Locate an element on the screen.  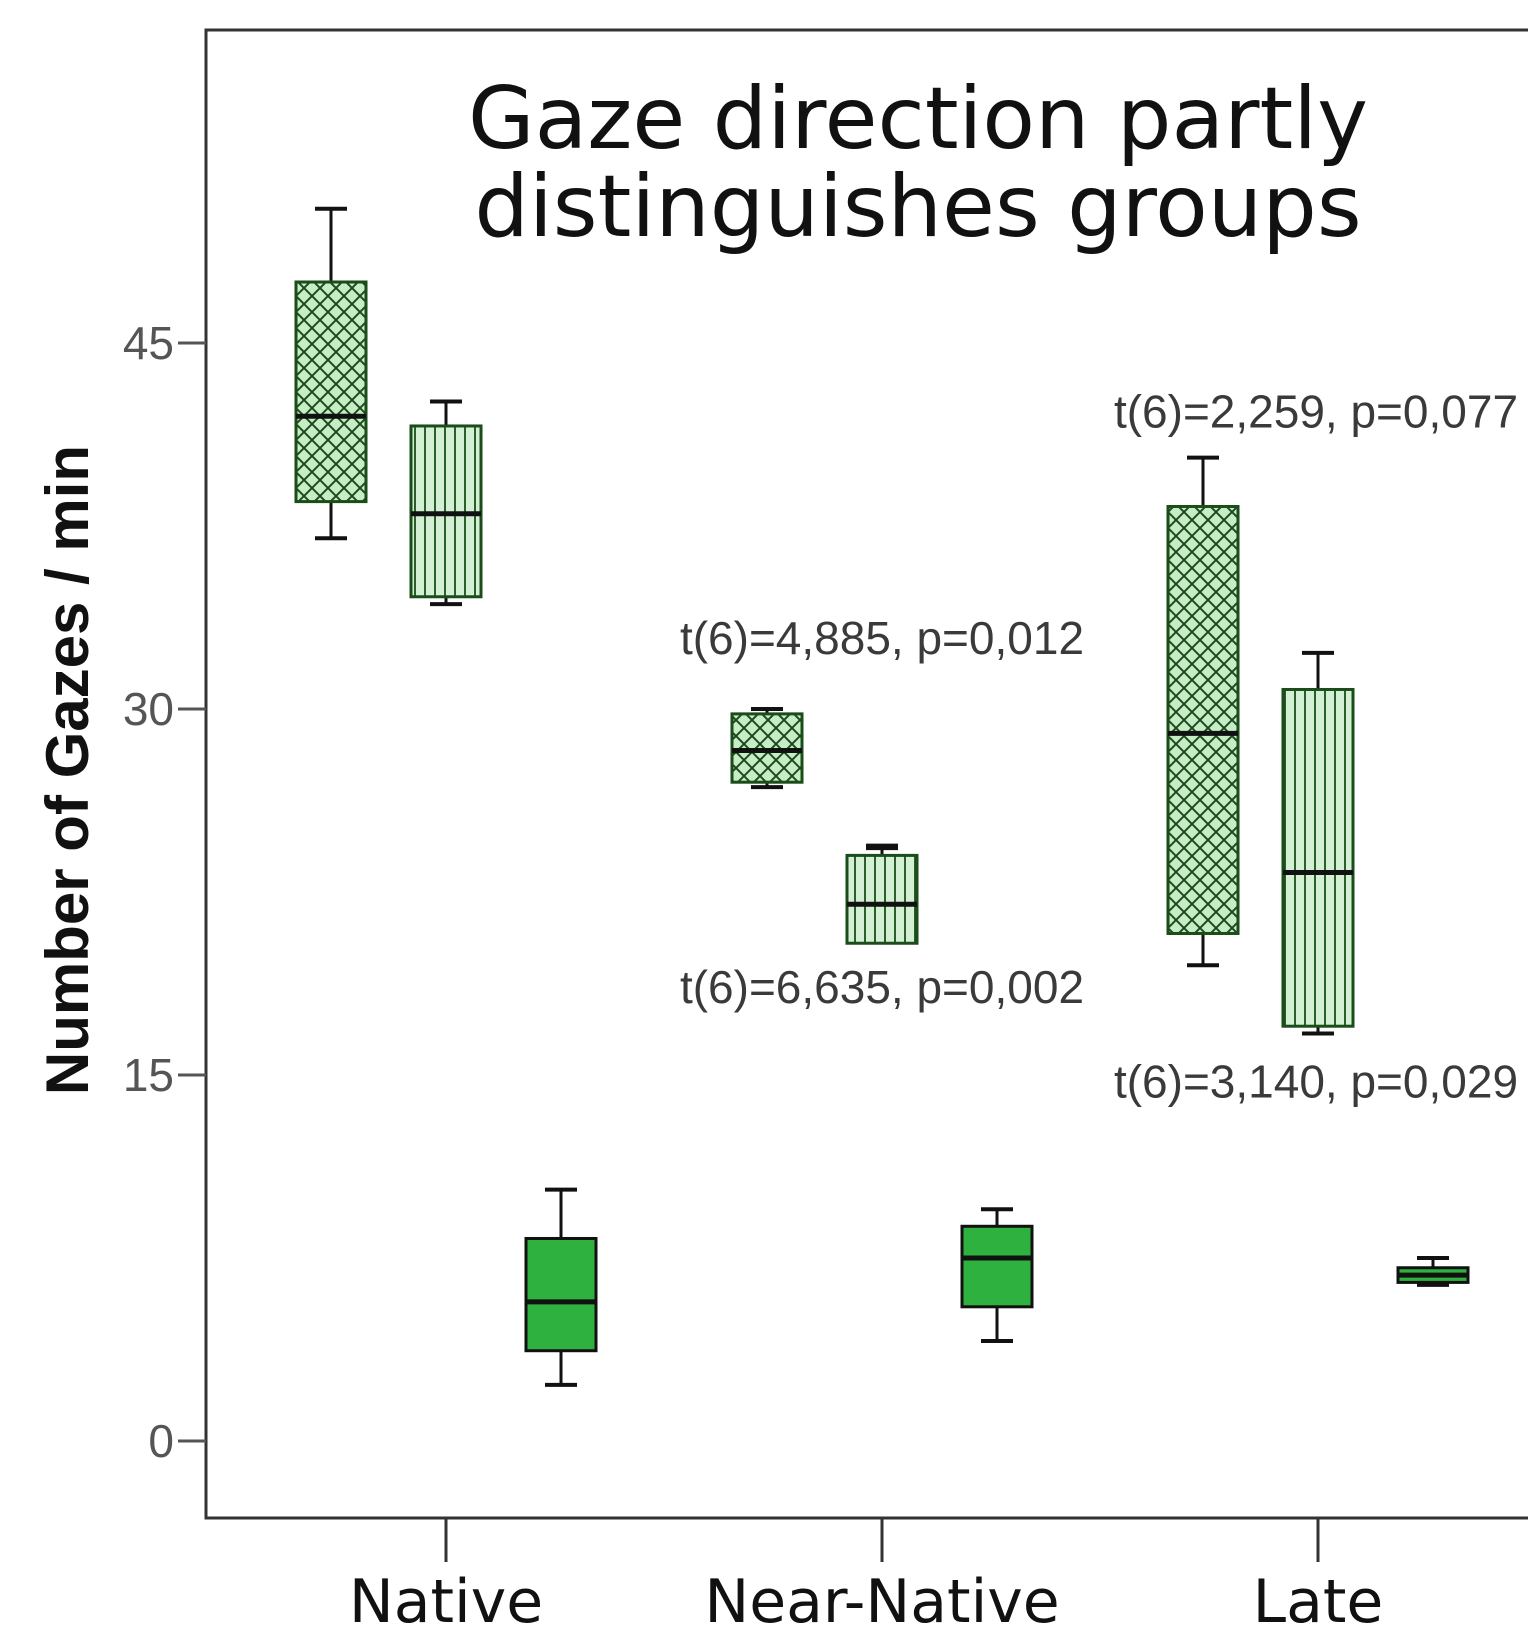
y-tick-label: 30 is located at coordinates (148, 709).